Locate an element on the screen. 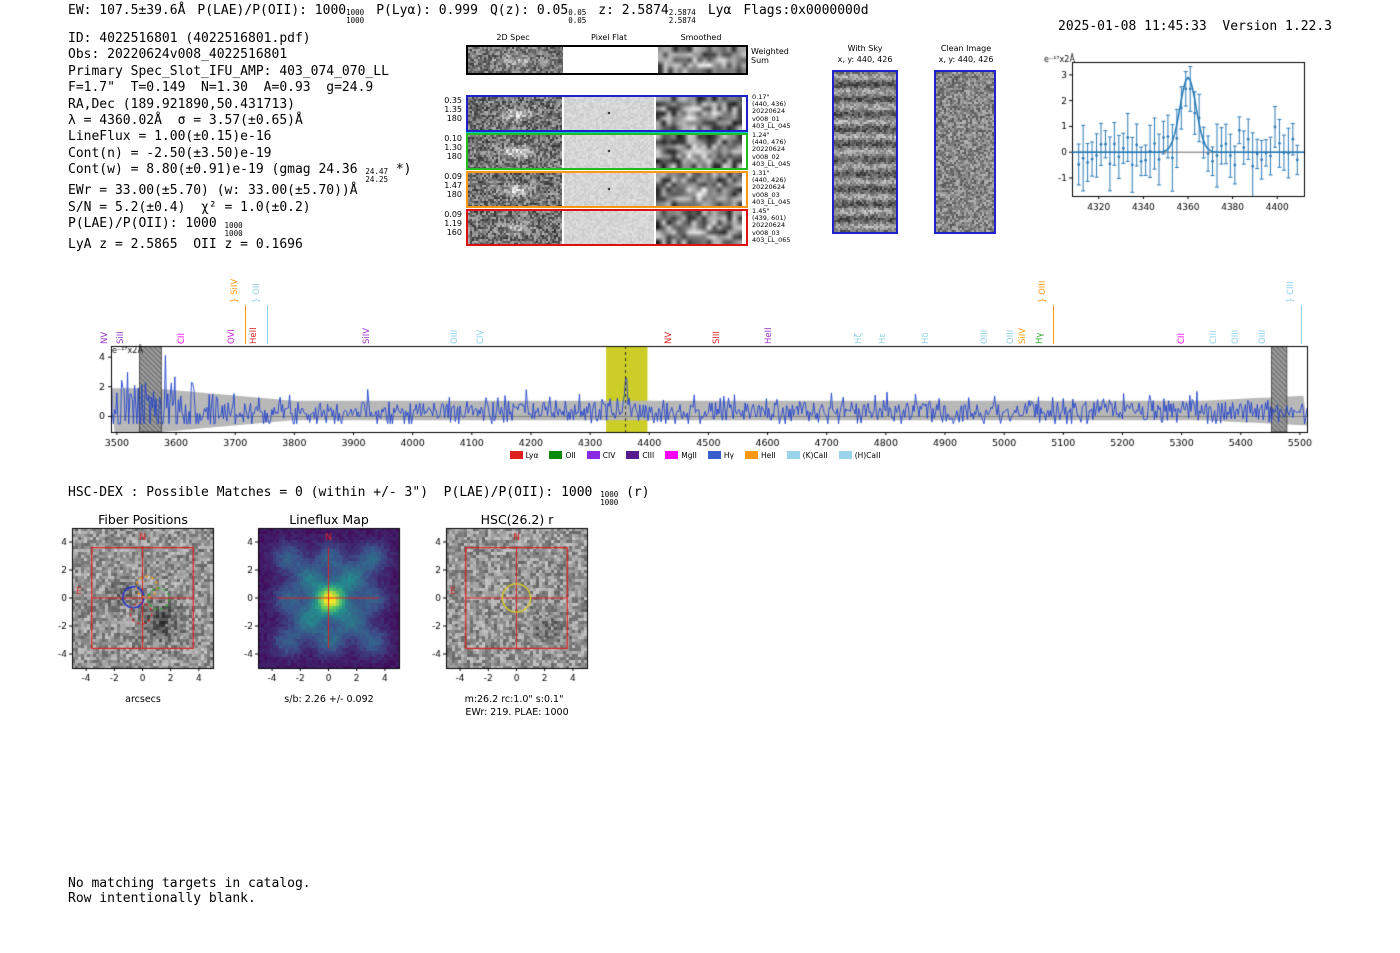 The width and height of the screenshot is (1400, 953). text-segment: P(Lyα): 0.999 is located at coordinates (427, 10).